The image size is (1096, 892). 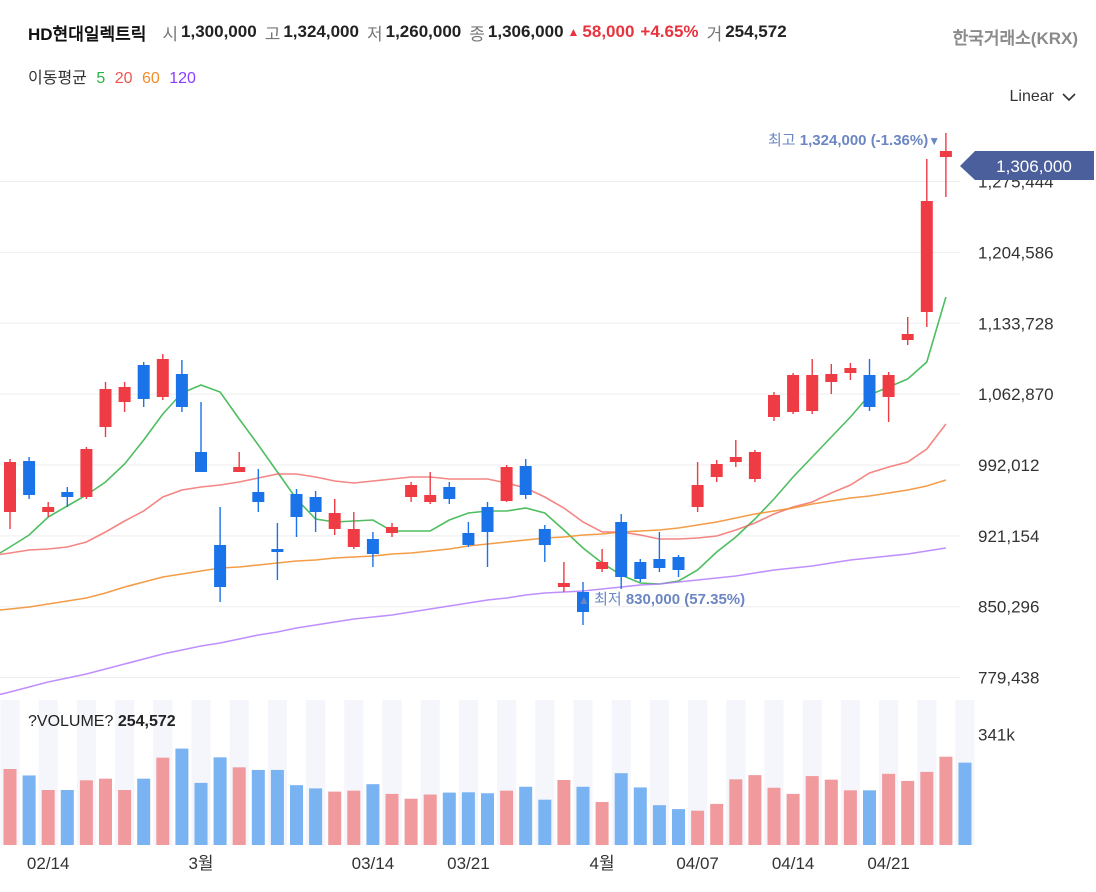 What do you see at coordinates (373, 863) in the screenshot?
I see `date-tick-label: 03/14` at bounding box center [373, 863].